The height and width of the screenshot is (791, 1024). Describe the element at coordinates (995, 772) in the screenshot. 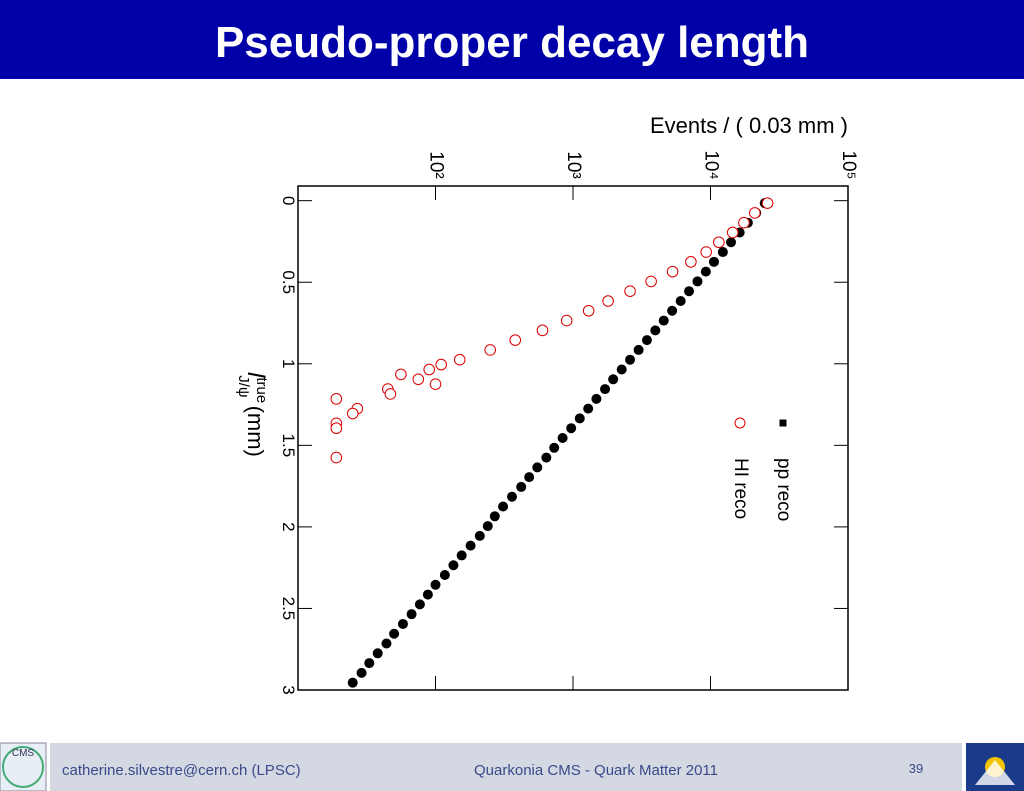

I see `lpsc-logo-mountain` at that location.